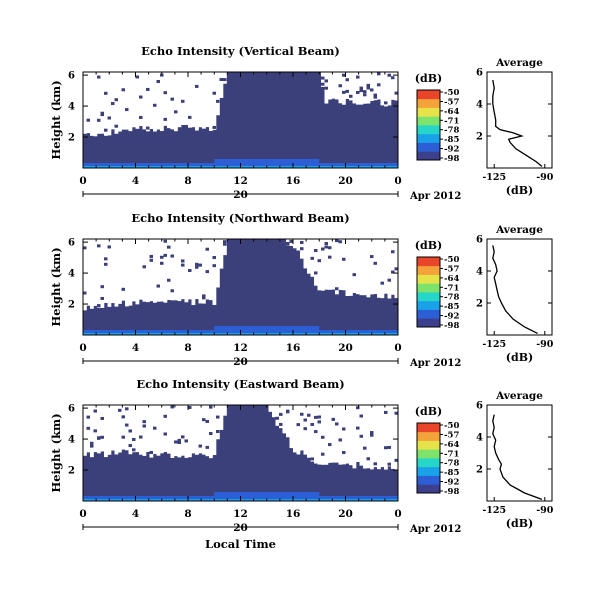  I want to click on panel2-xtick-label: 4, so click(135, 348).